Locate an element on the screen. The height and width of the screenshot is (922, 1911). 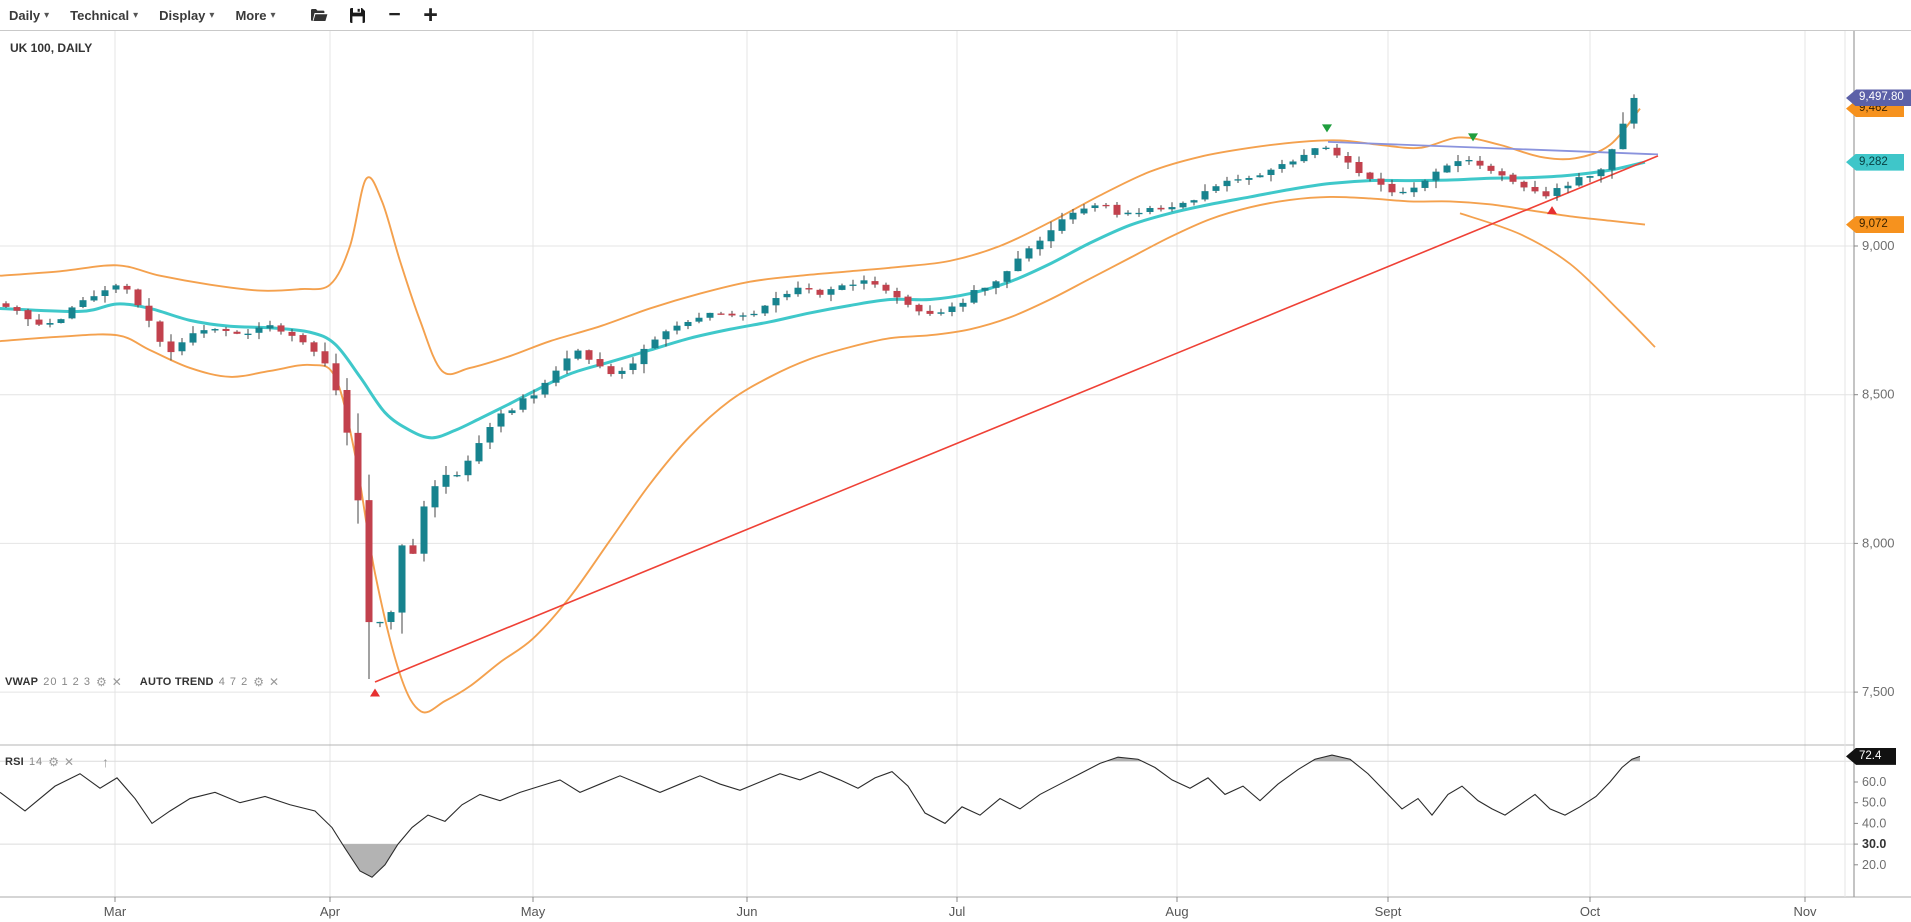
month-label: Sept is located at coordinates (1388, 911).